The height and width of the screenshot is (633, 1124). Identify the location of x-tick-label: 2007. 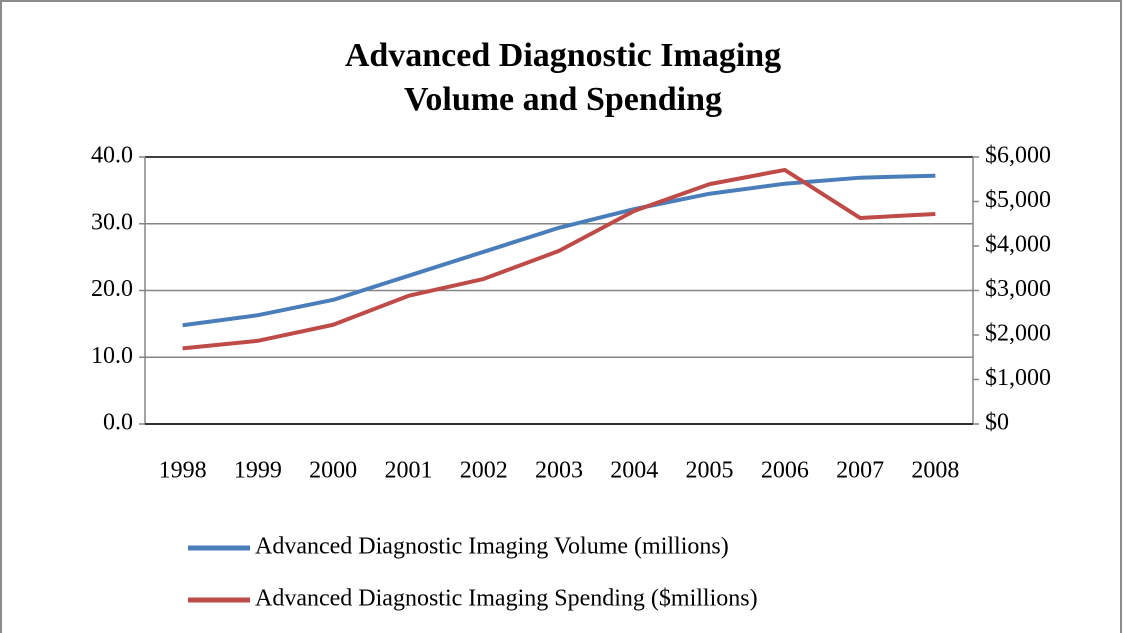
(860, 471).